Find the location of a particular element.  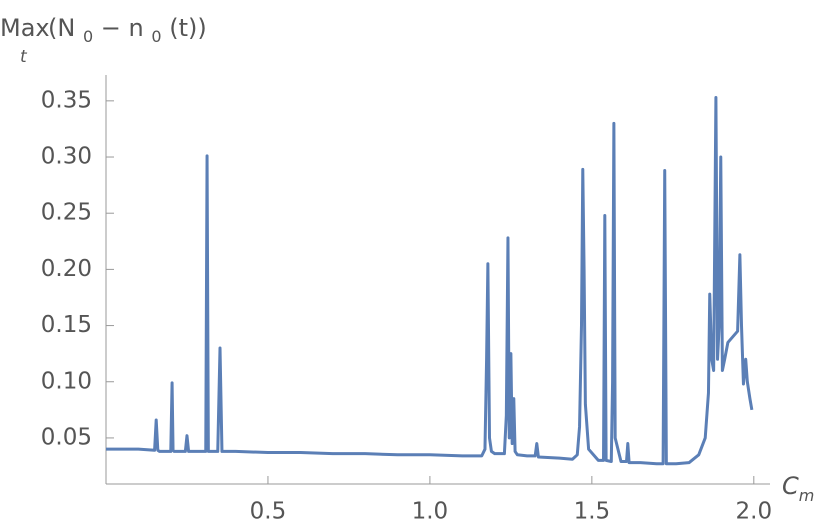

x-tick-label: 0.5 is located at coordinates (268, 512).